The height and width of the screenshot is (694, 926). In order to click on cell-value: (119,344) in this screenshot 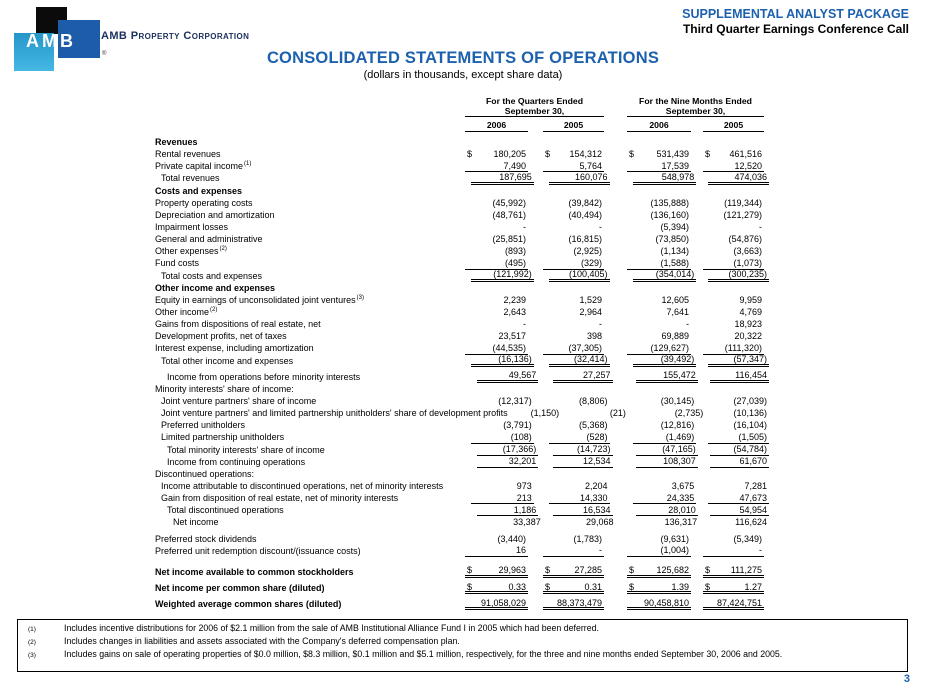, I will do `click(733, 203)`.